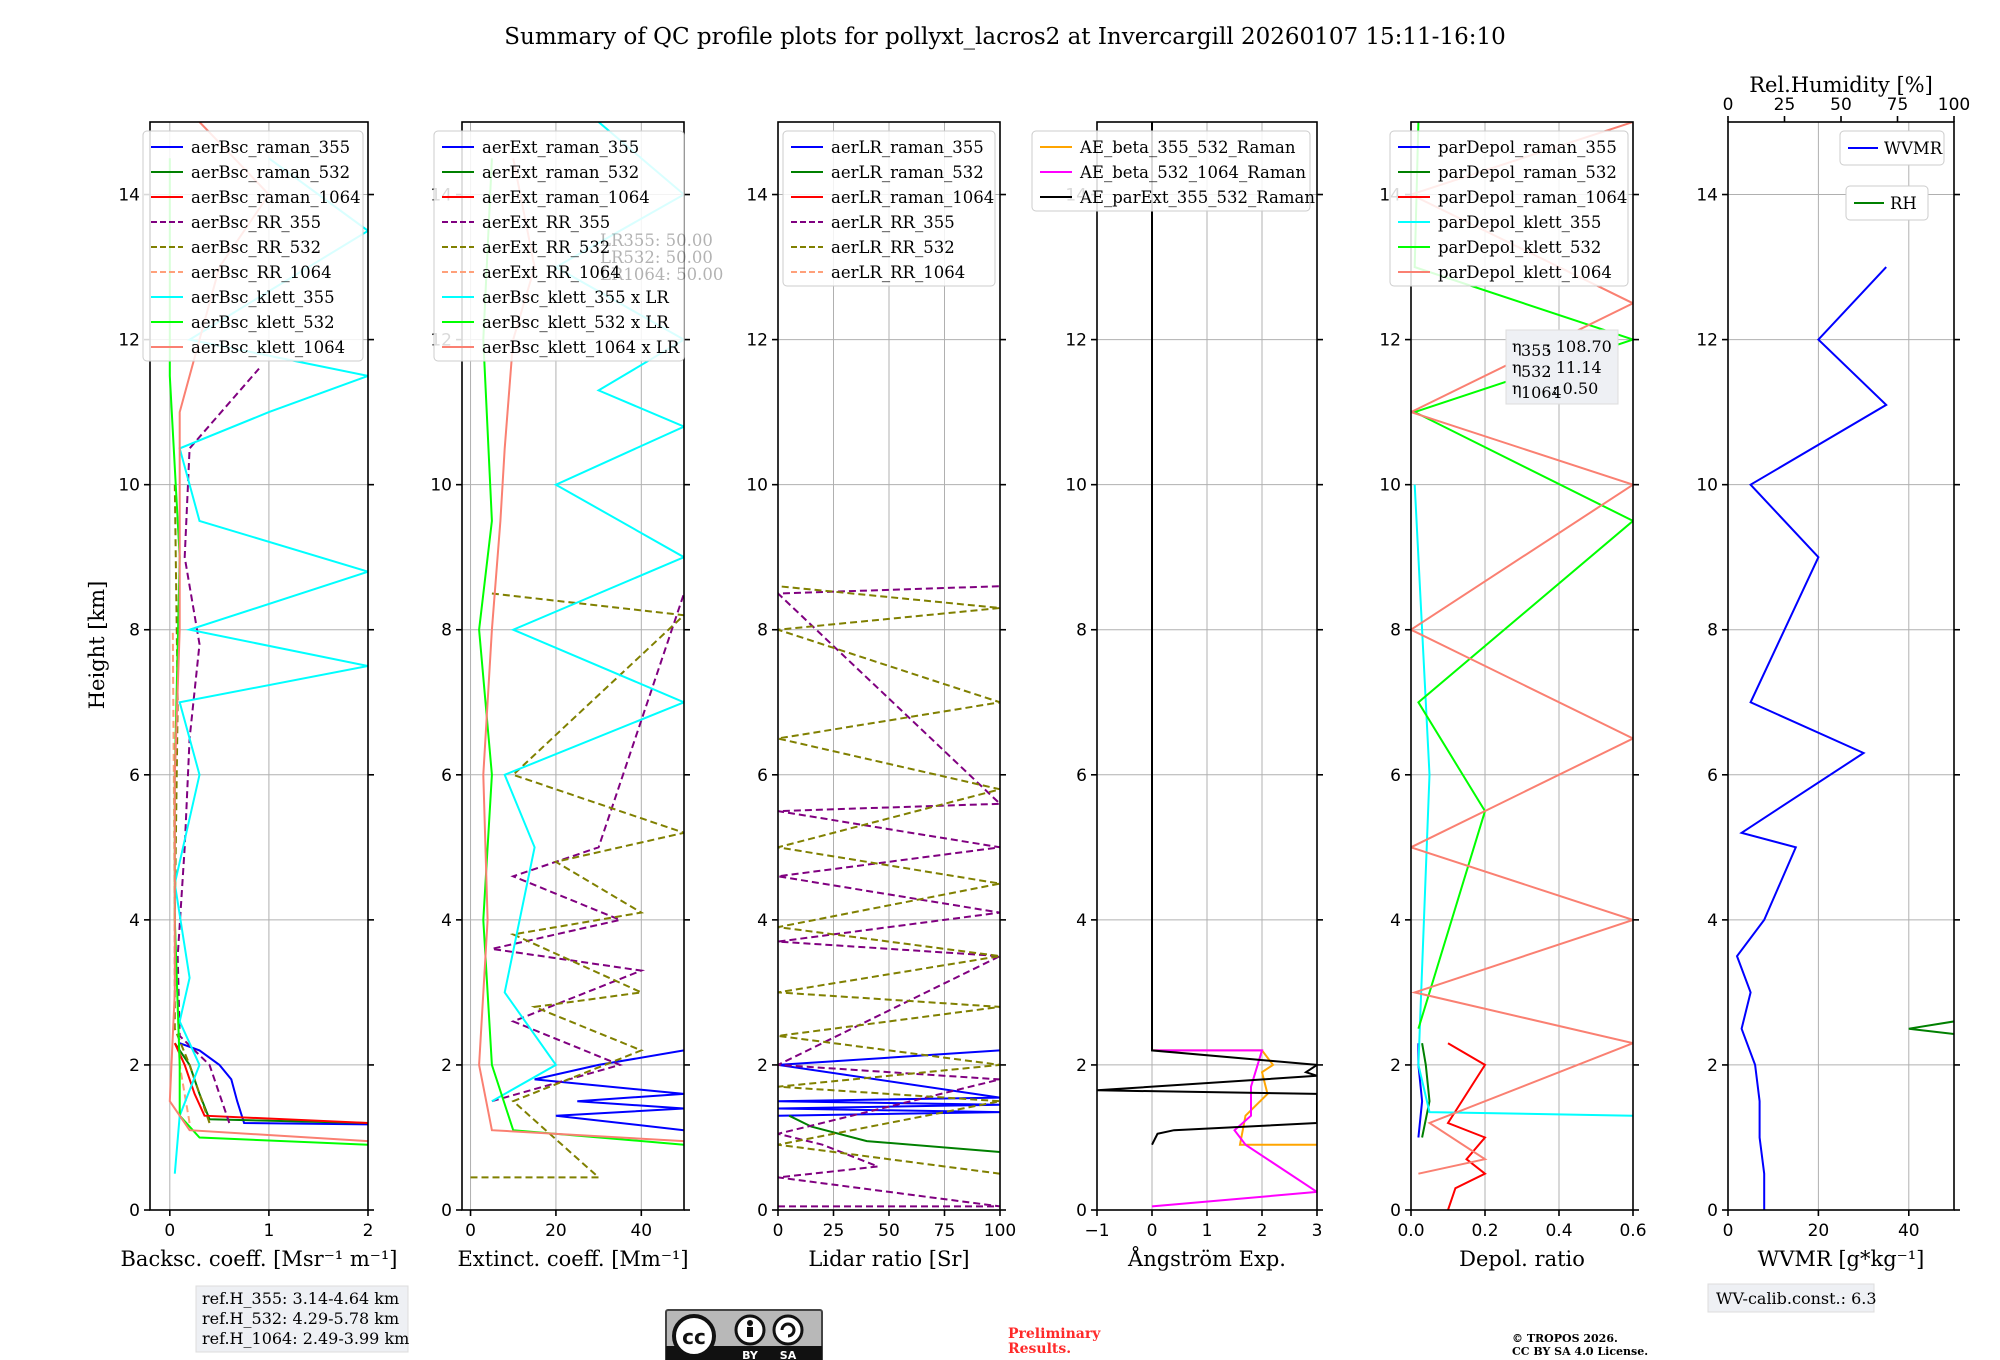  I want to click on legend-label: aerExt_raman_355, so click(560, 147).